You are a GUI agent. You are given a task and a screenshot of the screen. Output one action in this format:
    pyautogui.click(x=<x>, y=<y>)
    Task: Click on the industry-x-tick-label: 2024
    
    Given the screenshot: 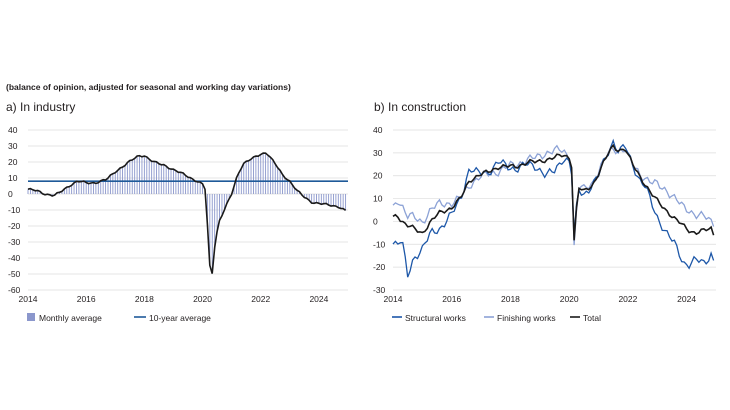 What is the action you would take?
    pyautogui.click(x=318, y=299)
    